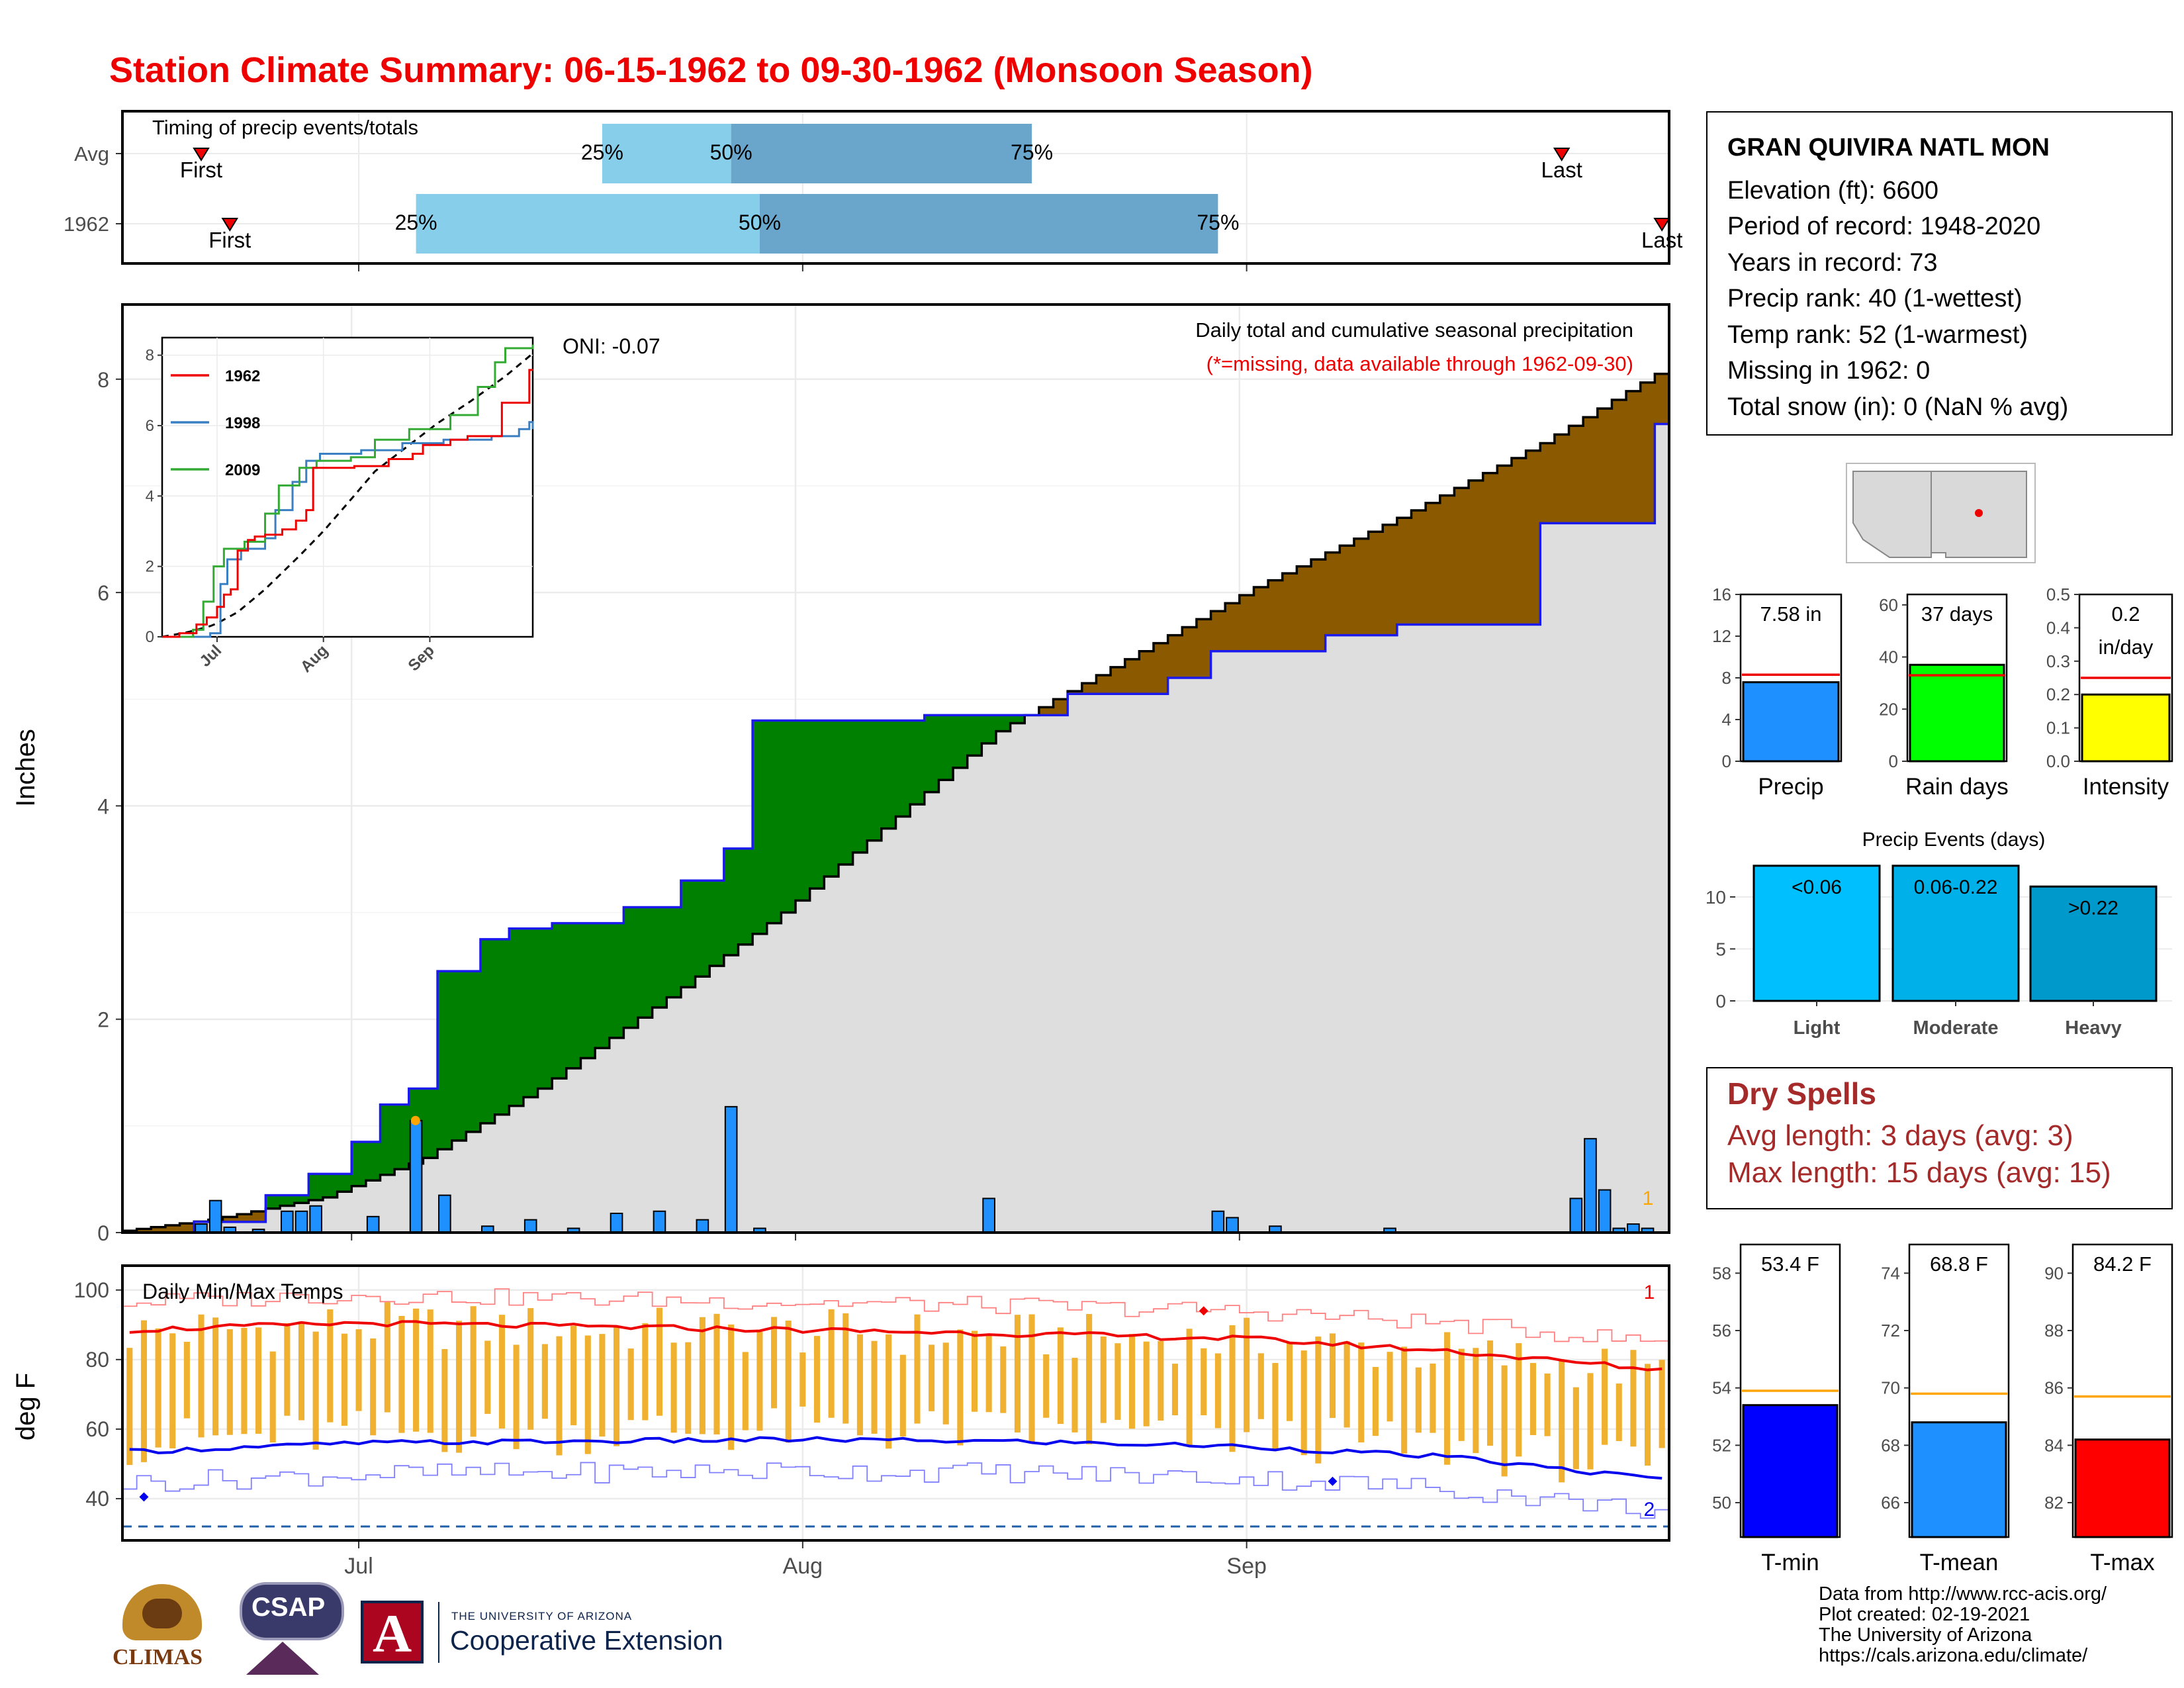 The height and width of the screenshot is (1688, 2184). I want to click on intensity-y-tick-label: 0.5, so click(2058, 594).